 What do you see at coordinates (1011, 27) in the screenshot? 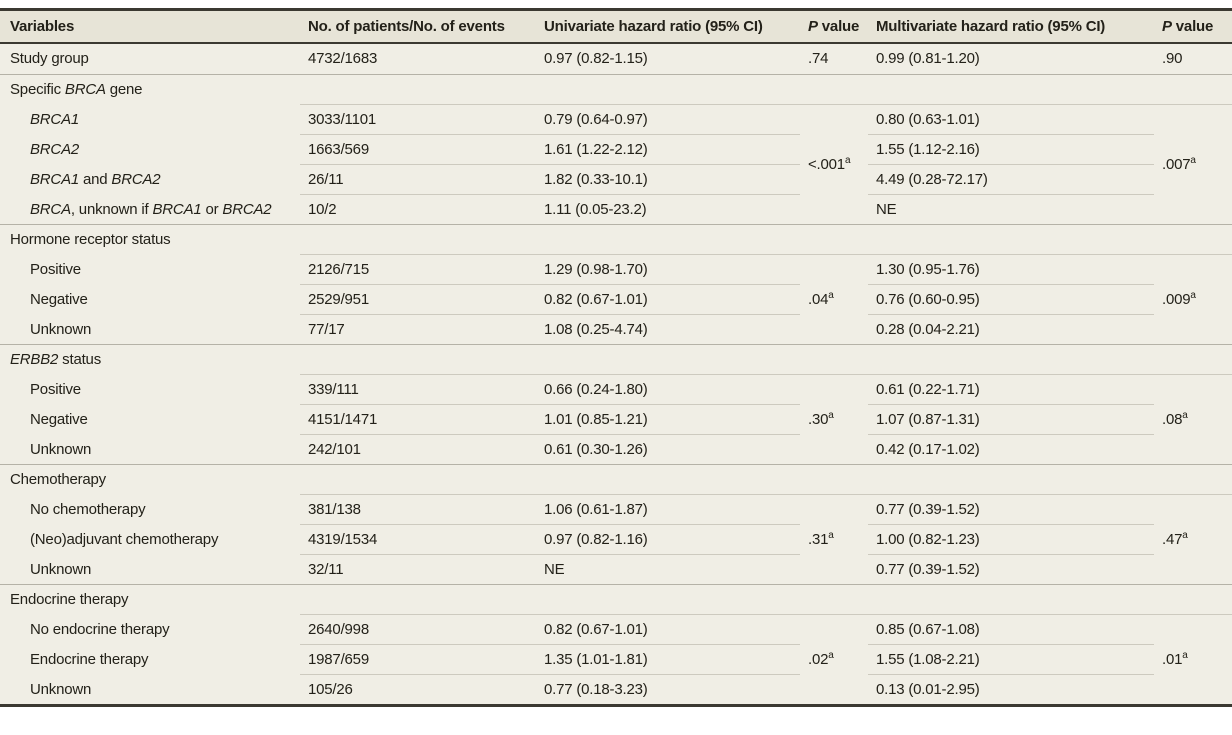
I see `column-header-multivariate-hr: Multivariate hazard ratio (95% CI)` at bounding box center [1011, 27].